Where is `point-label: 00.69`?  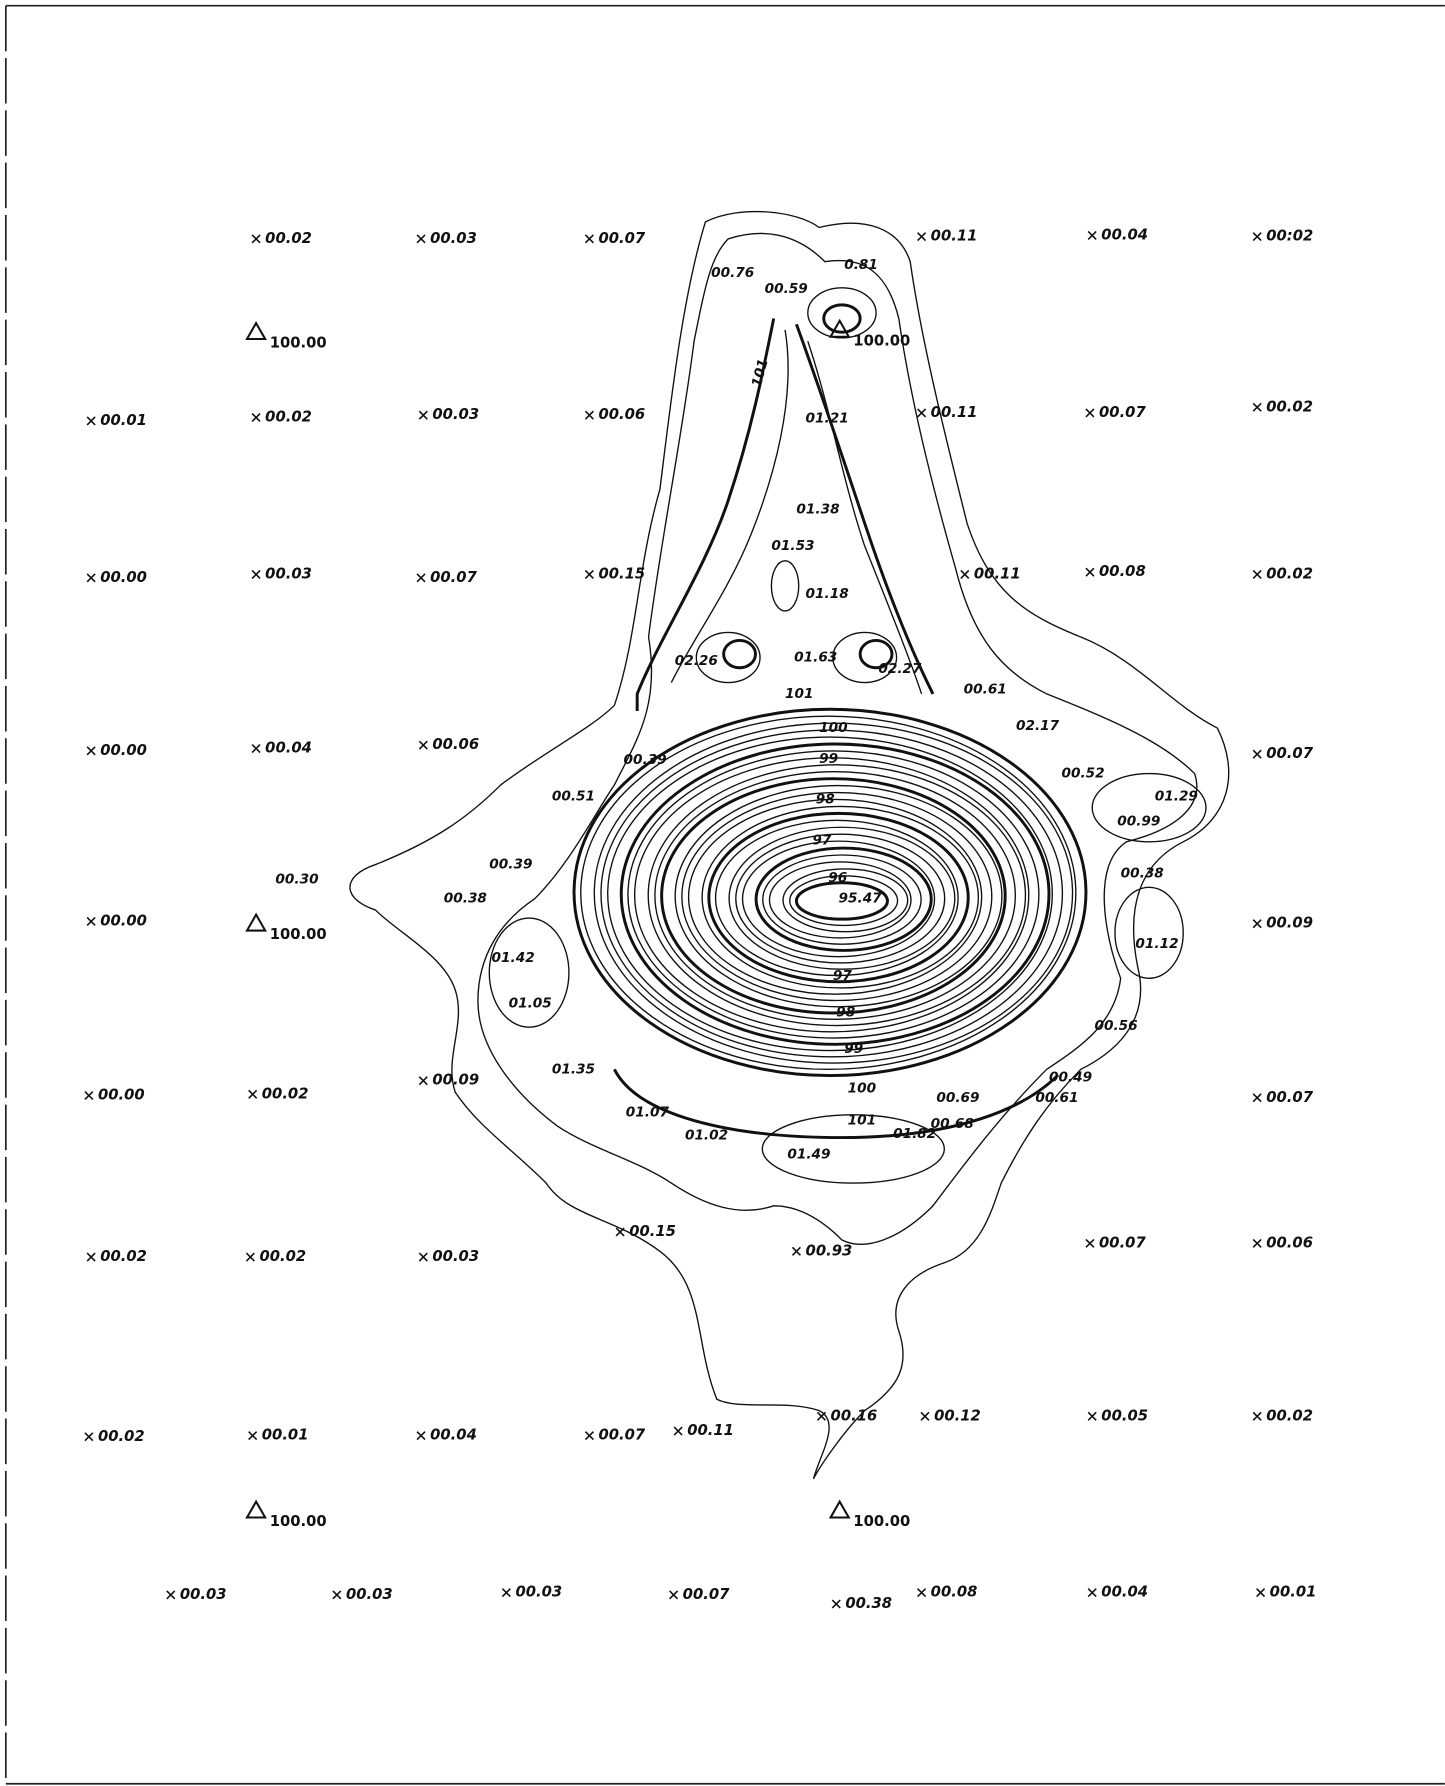 point-label: 00.69 is located at coordinates (957, 1098).